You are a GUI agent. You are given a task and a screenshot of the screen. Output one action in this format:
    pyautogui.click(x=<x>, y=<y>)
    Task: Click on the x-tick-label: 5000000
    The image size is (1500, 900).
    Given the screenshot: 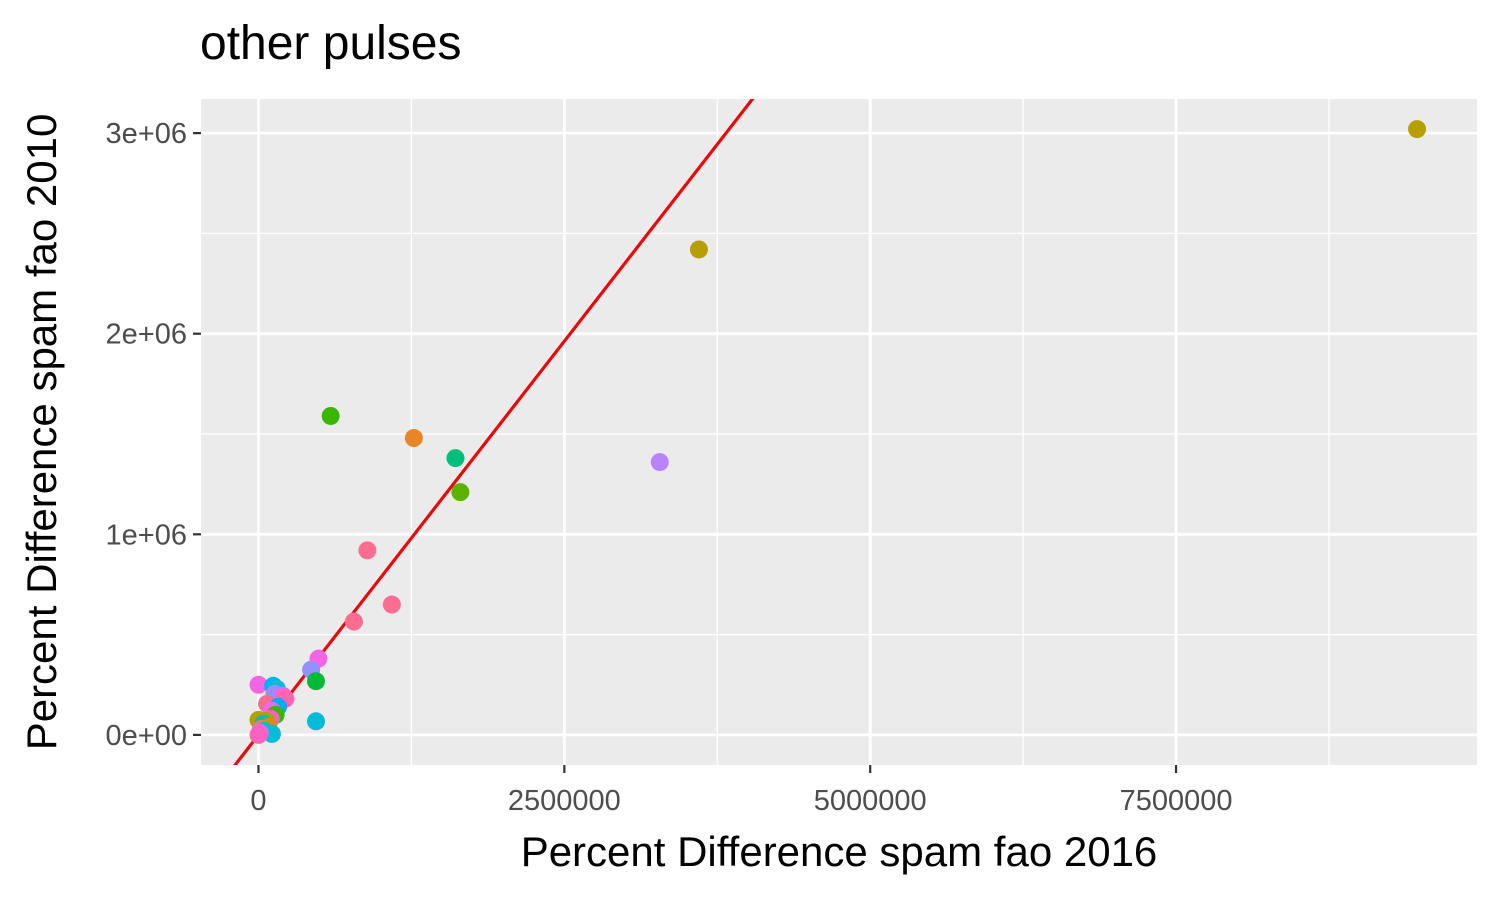 What is the action you would take?
    pyautogui.click(x=870, y=801)
    